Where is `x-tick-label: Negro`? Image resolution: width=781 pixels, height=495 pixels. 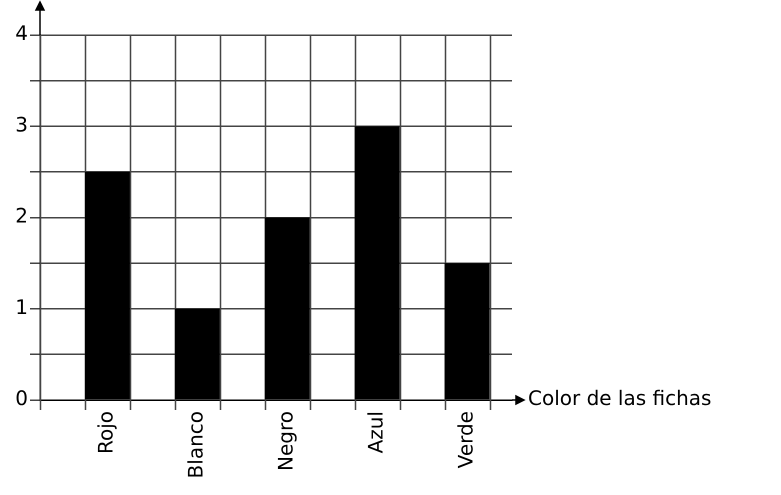
x-tick-label: Negro is located at coordinates (285, 441).